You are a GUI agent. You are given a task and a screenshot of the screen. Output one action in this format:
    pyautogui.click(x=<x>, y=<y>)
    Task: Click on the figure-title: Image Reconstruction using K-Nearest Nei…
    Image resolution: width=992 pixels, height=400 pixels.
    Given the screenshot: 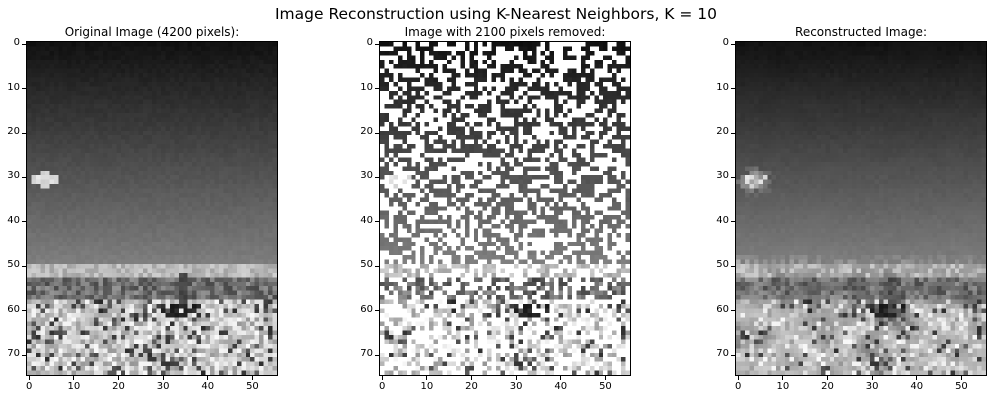 What is the action you would take?
    pyautogui.click(x=496, y=14)
    